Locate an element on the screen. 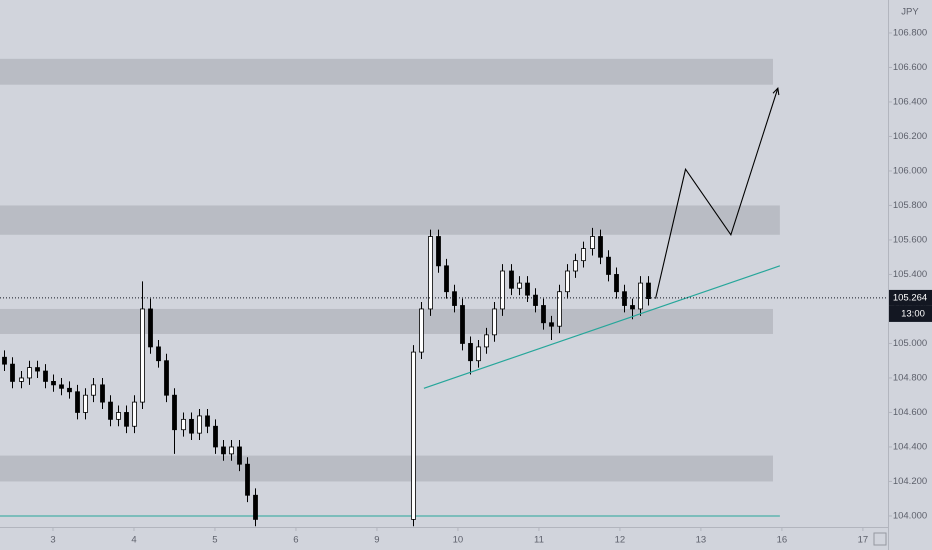 The height and width of the screenshot is (550, 932). x-tick-label: 10 is located at coordinates (458, 540).